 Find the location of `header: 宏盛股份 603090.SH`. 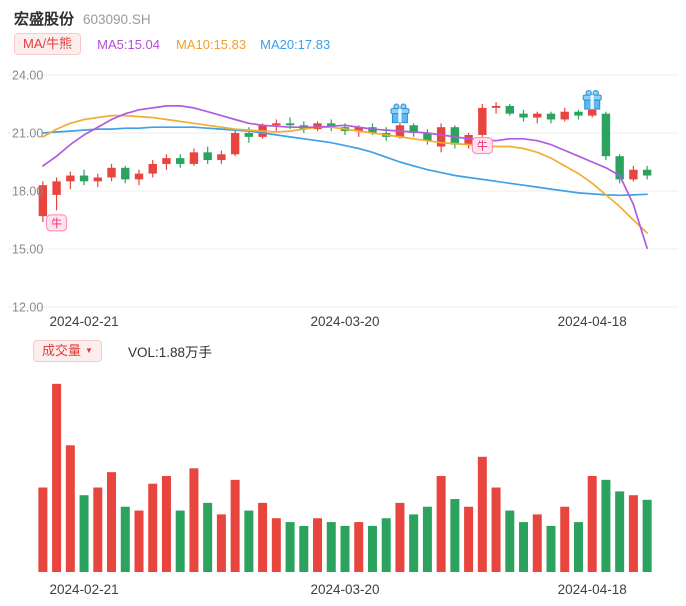

header: 宏盛股份 603090.SH is located at coordinates (82, 18).